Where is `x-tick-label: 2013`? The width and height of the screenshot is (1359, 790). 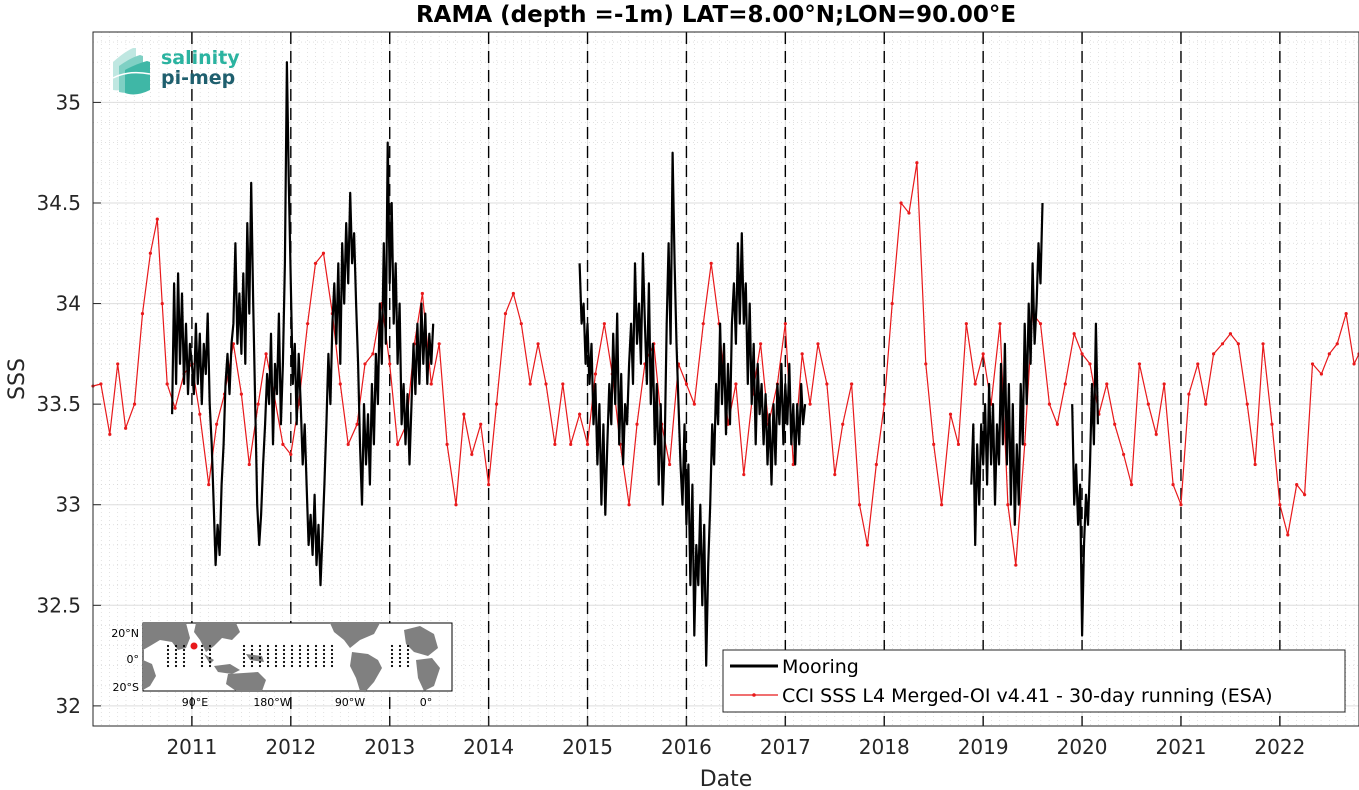 x-tick-label: 2013 is located at coordinates (389, 747).